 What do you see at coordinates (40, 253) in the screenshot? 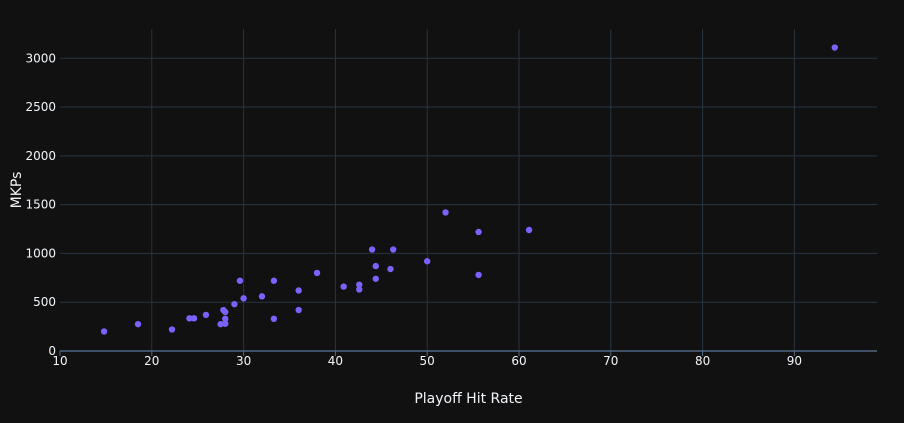
I see `y-tick-label: 1000` at bounding box center [40, 253].